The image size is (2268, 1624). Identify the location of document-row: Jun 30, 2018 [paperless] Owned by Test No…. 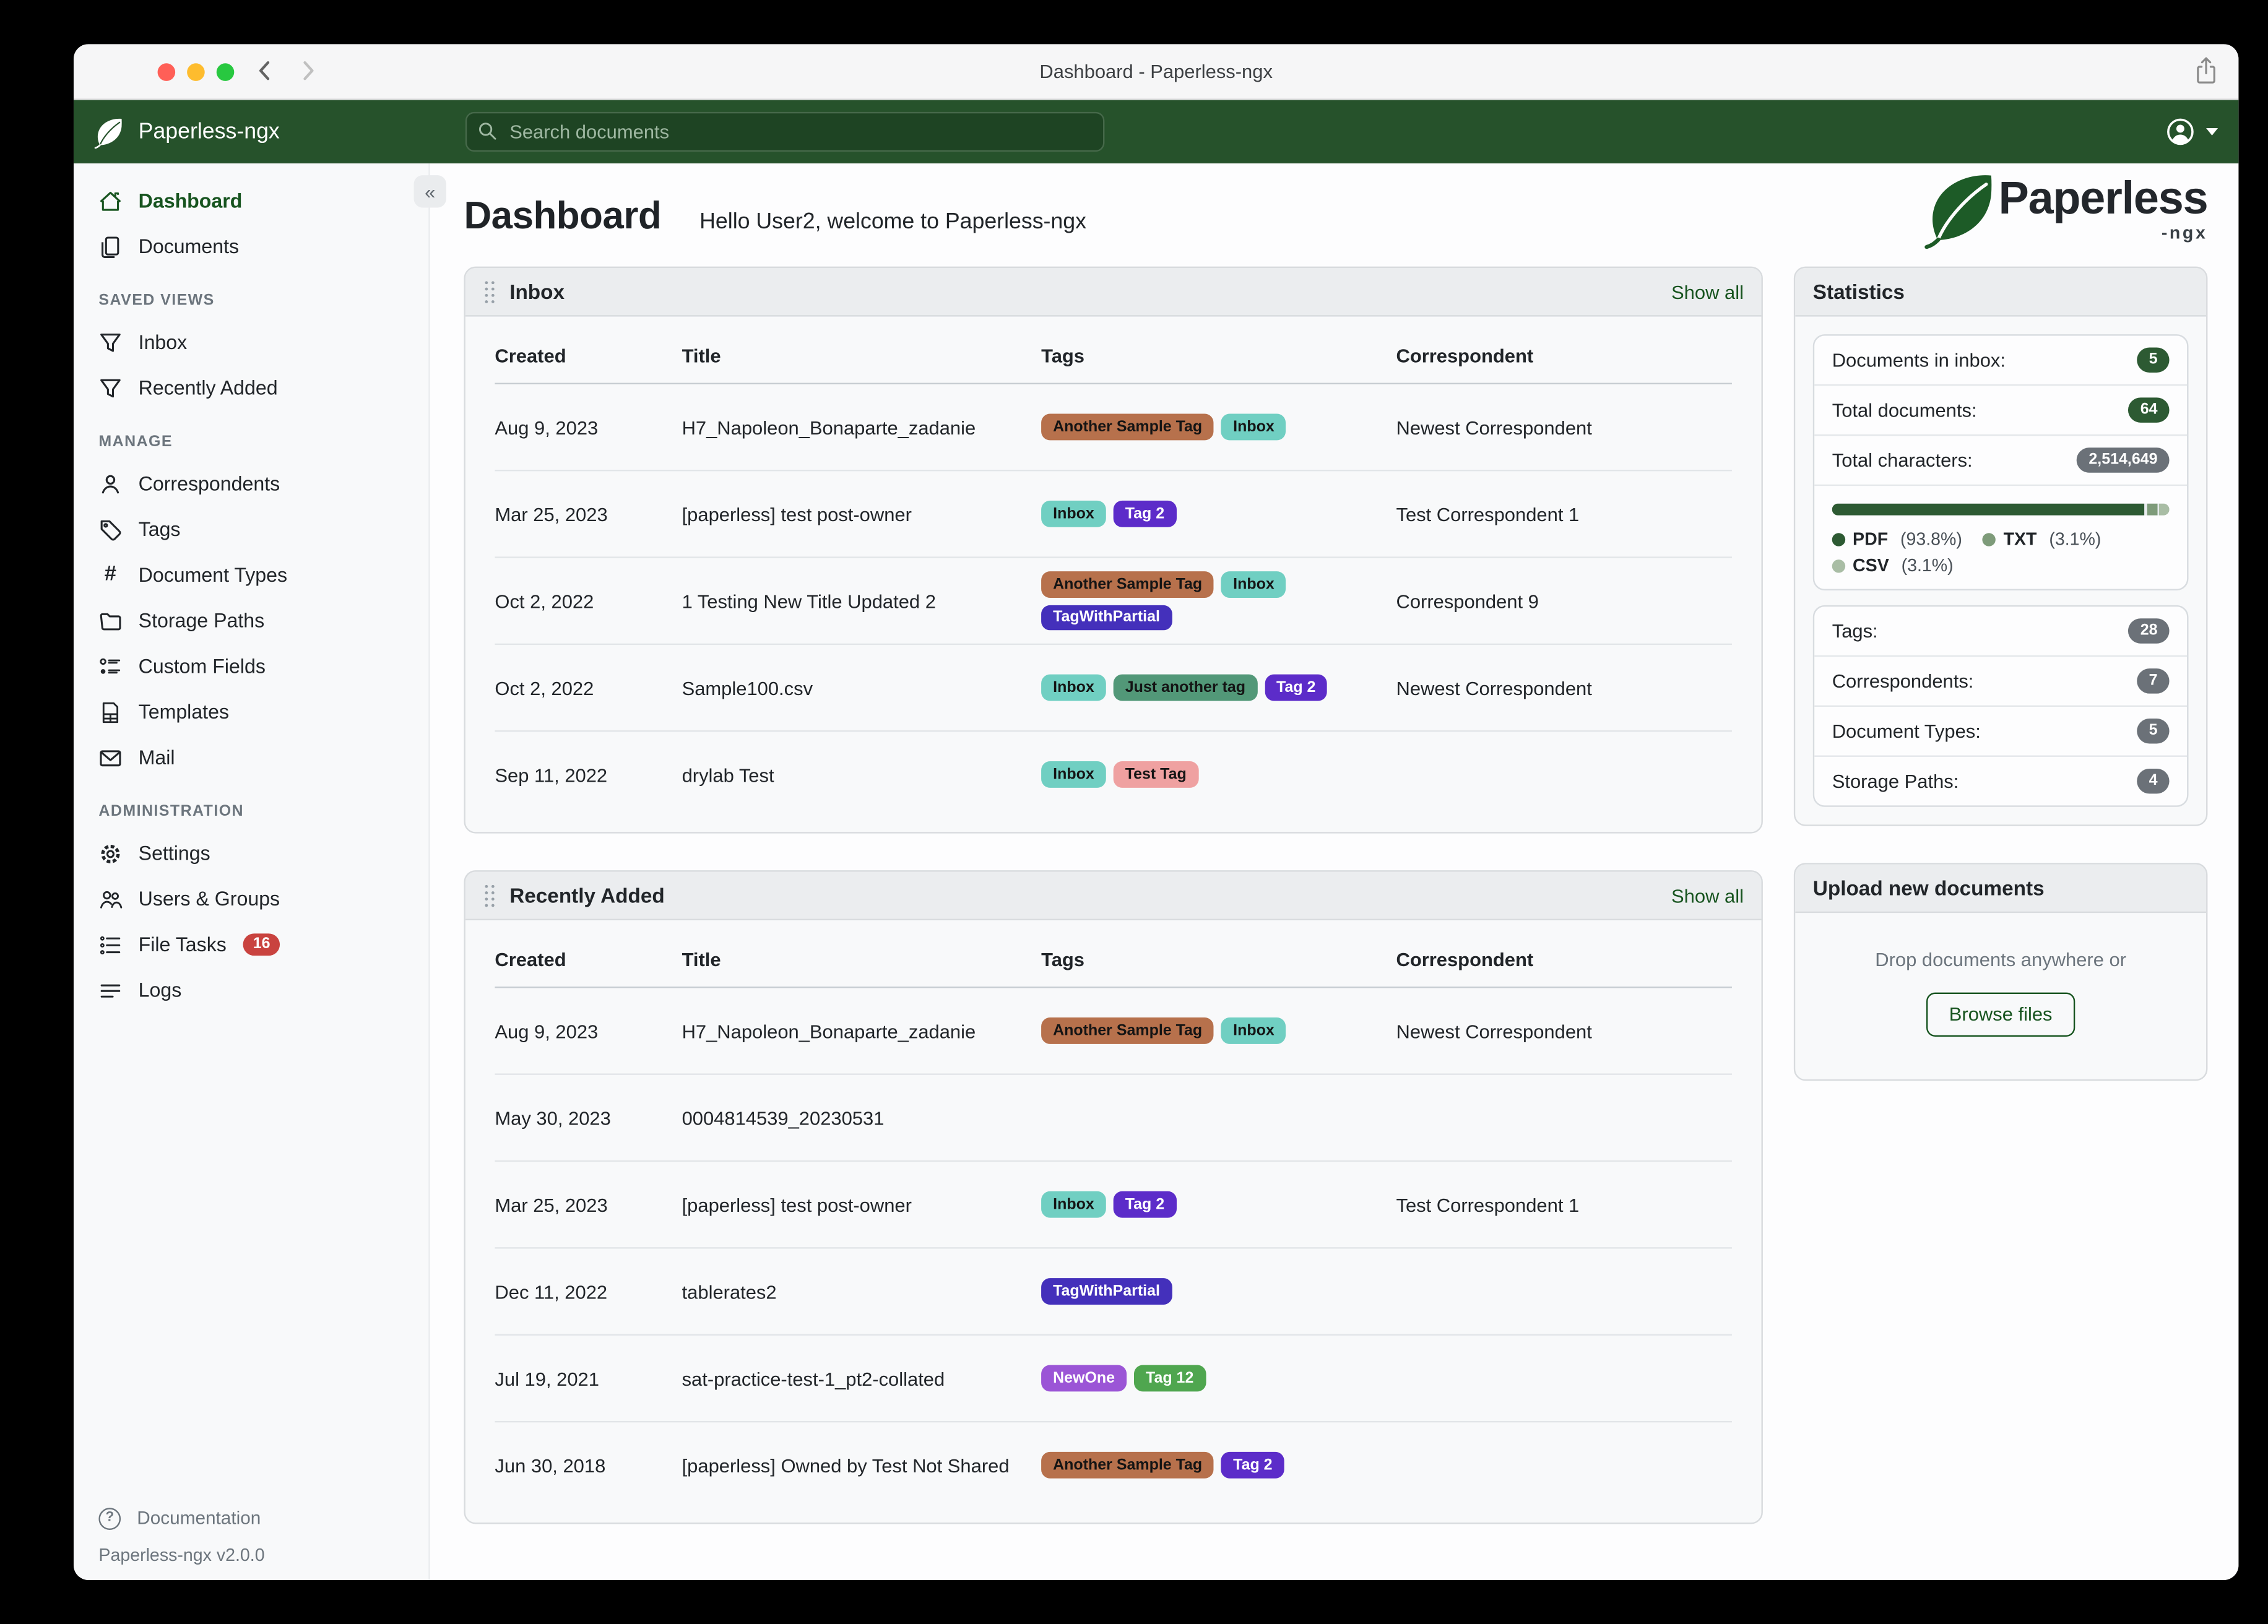
(1113, 1465).